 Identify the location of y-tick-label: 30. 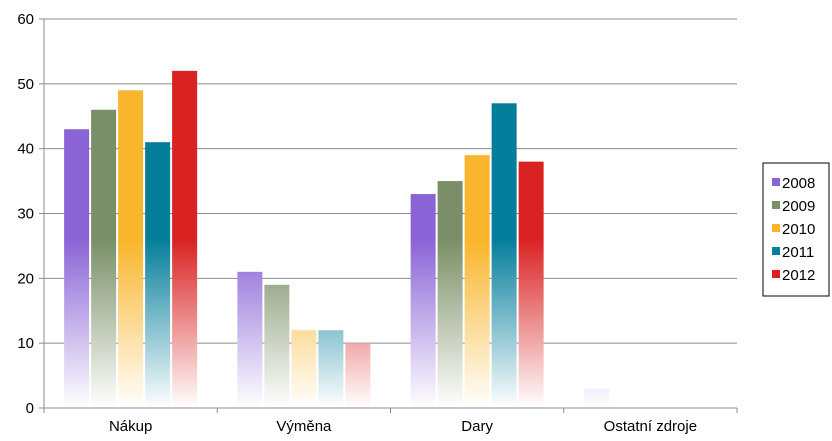
(25, 214).